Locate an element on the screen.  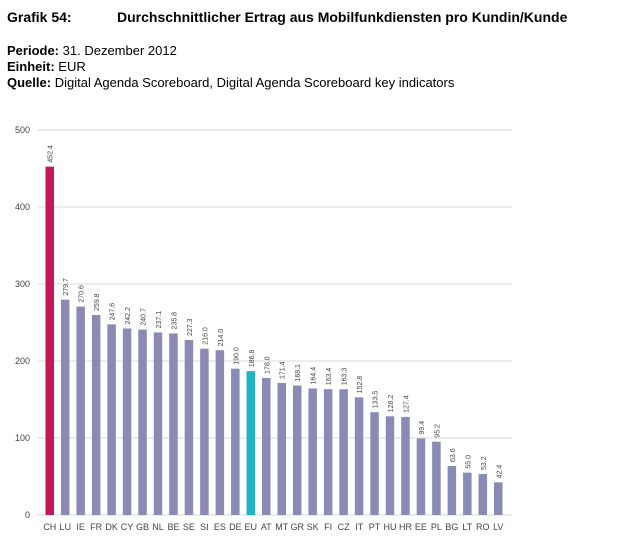
x-tick-label: DE is located at coordinates (235, 527).